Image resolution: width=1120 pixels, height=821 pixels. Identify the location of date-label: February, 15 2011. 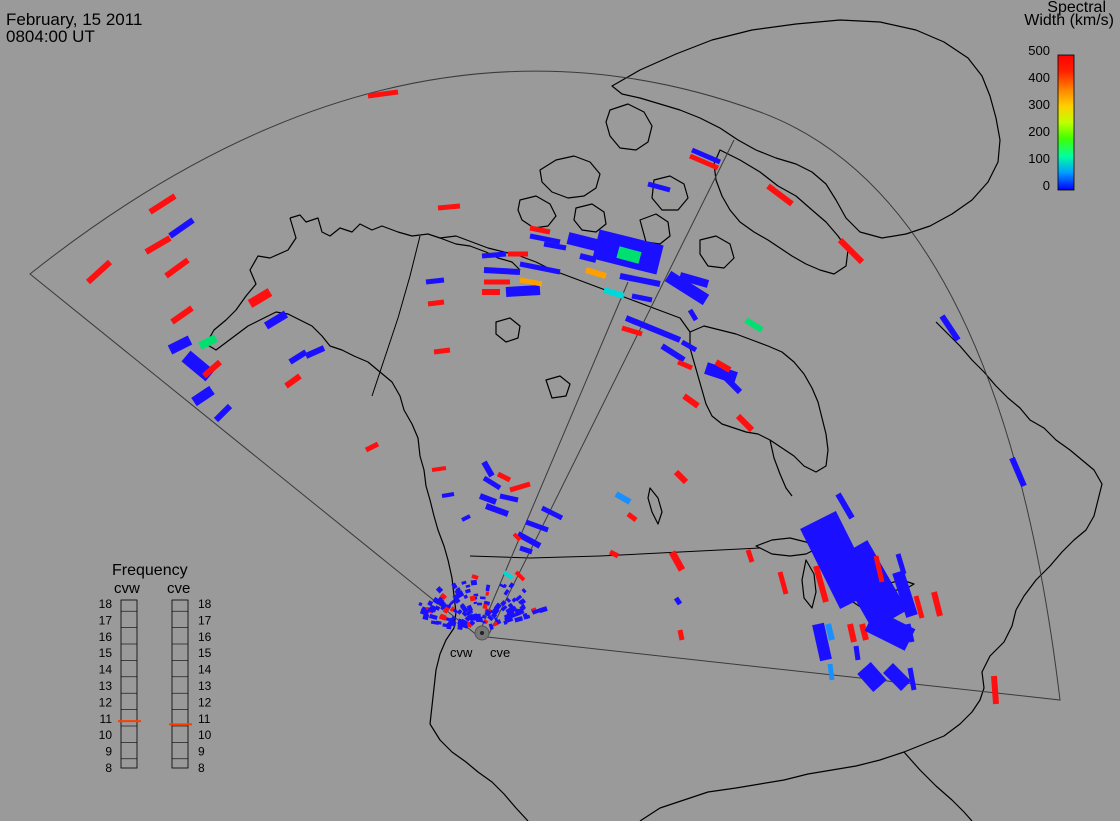
(74, 19).